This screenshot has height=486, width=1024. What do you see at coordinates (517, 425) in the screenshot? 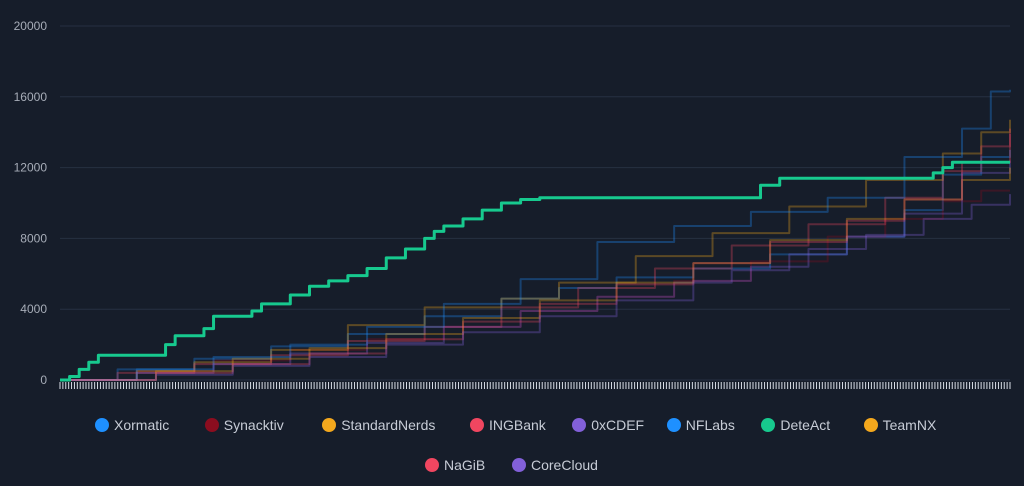
I see `legend-label: INGBank` at bounding box center [517, 425].